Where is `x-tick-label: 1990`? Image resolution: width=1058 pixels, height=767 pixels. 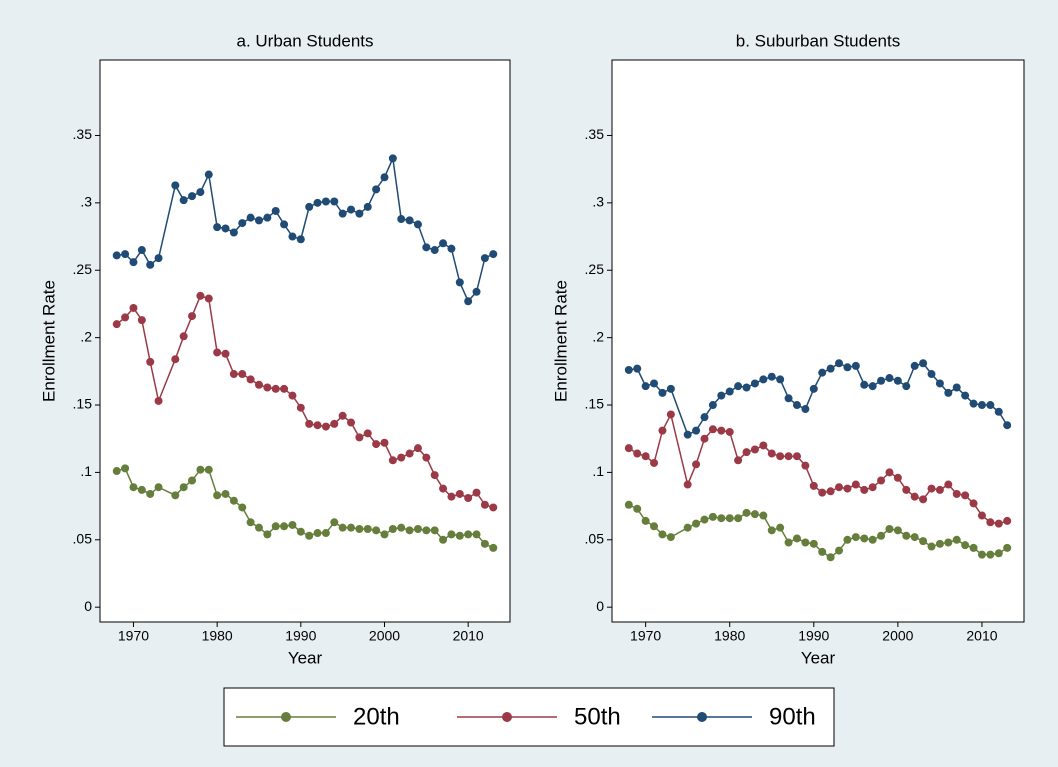 x-tick-label: 1990 is located at coordinates (300, 636).